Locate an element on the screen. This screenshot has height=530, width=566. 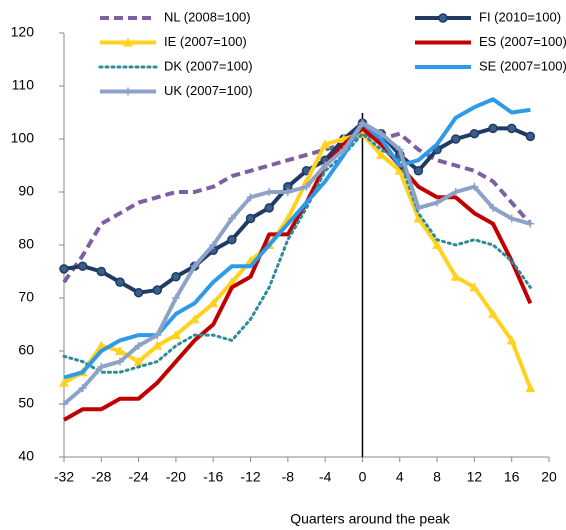
legend-label: FI (2010=100) is located at coordinates (520, 16).